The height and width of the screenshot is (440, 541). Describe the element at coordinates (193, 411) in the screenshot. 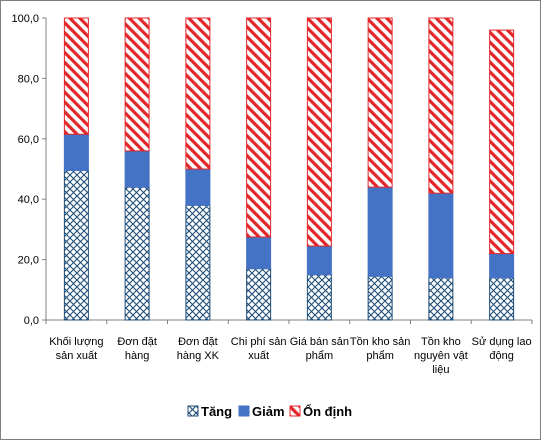

I see `legend-swatch-tang` at that location.